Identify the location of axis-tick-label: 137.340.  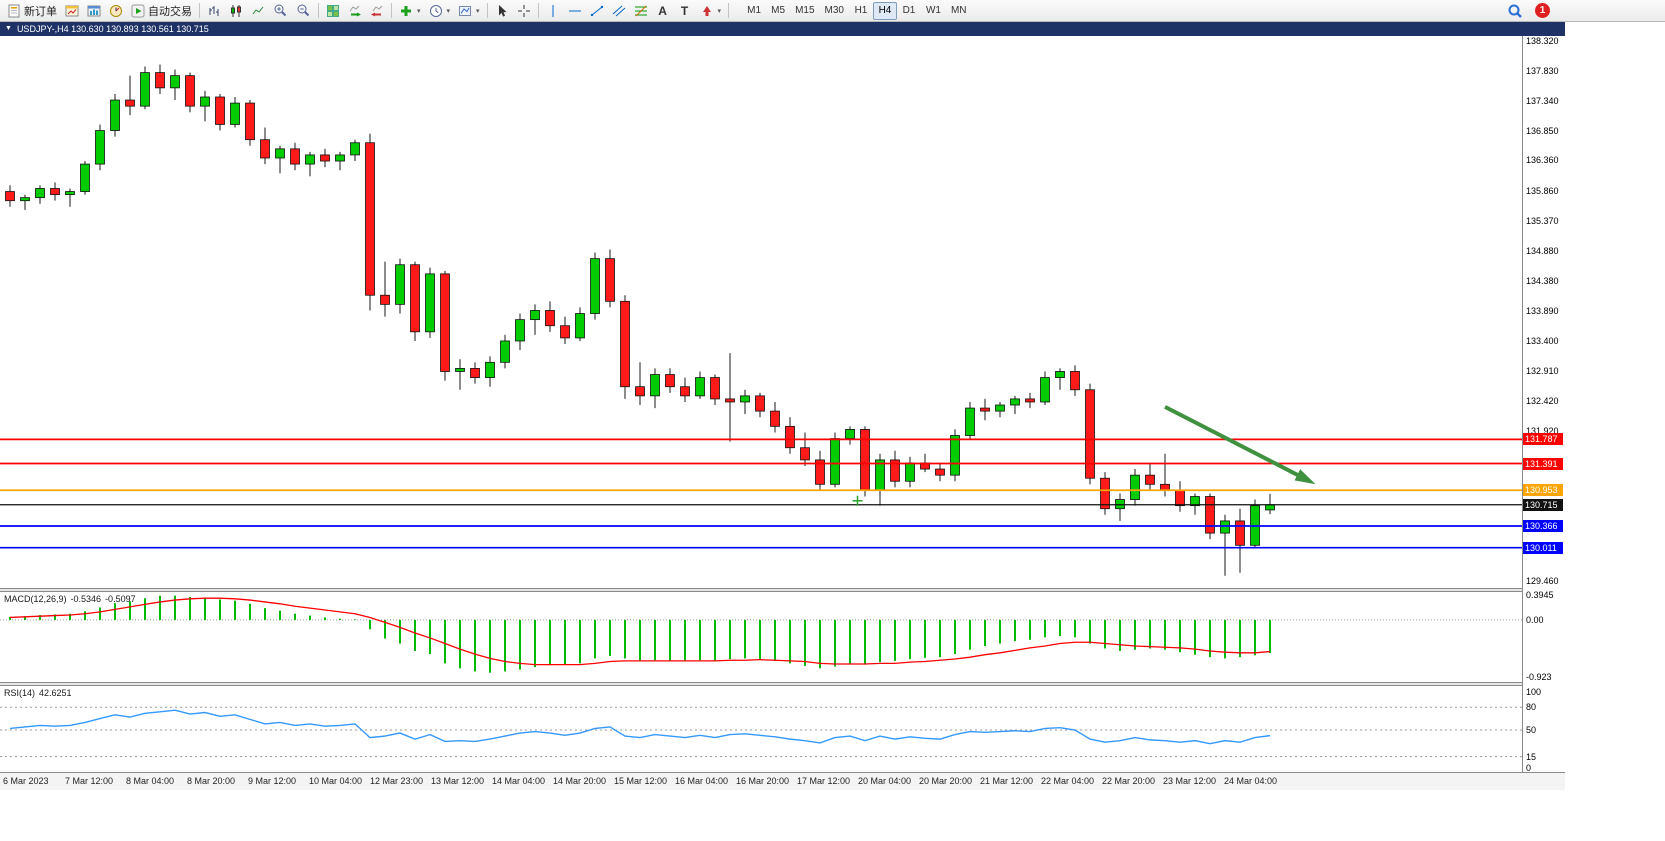
(1542, 100).